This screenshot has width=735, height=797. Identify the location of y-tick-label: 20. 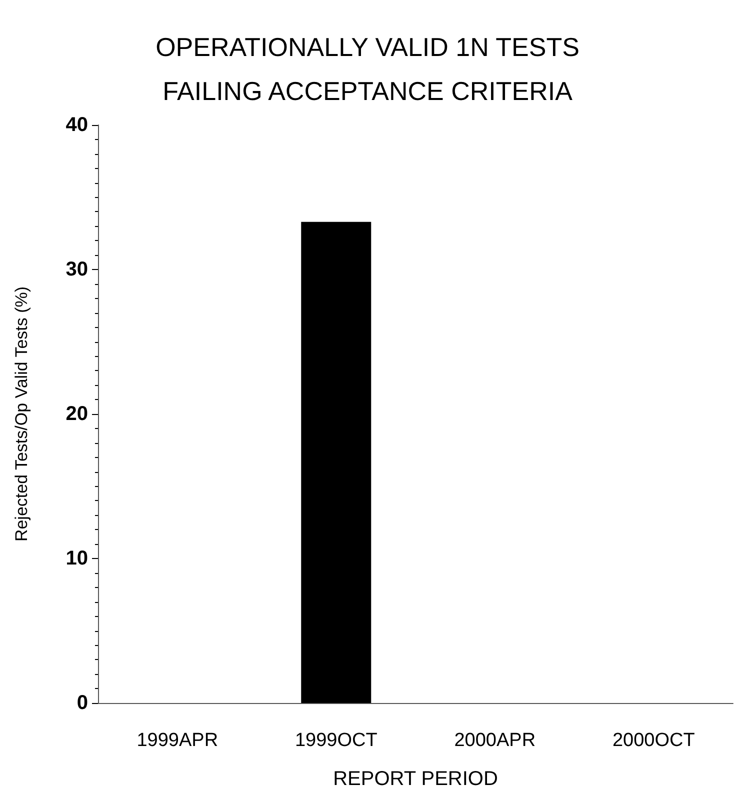
(77, 414).